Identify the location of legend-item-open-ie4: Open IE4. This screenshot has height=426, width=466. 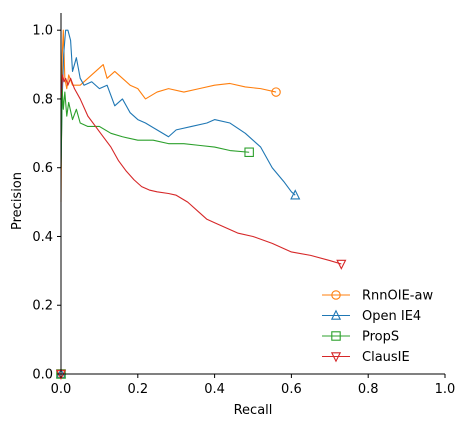
(371, 316).